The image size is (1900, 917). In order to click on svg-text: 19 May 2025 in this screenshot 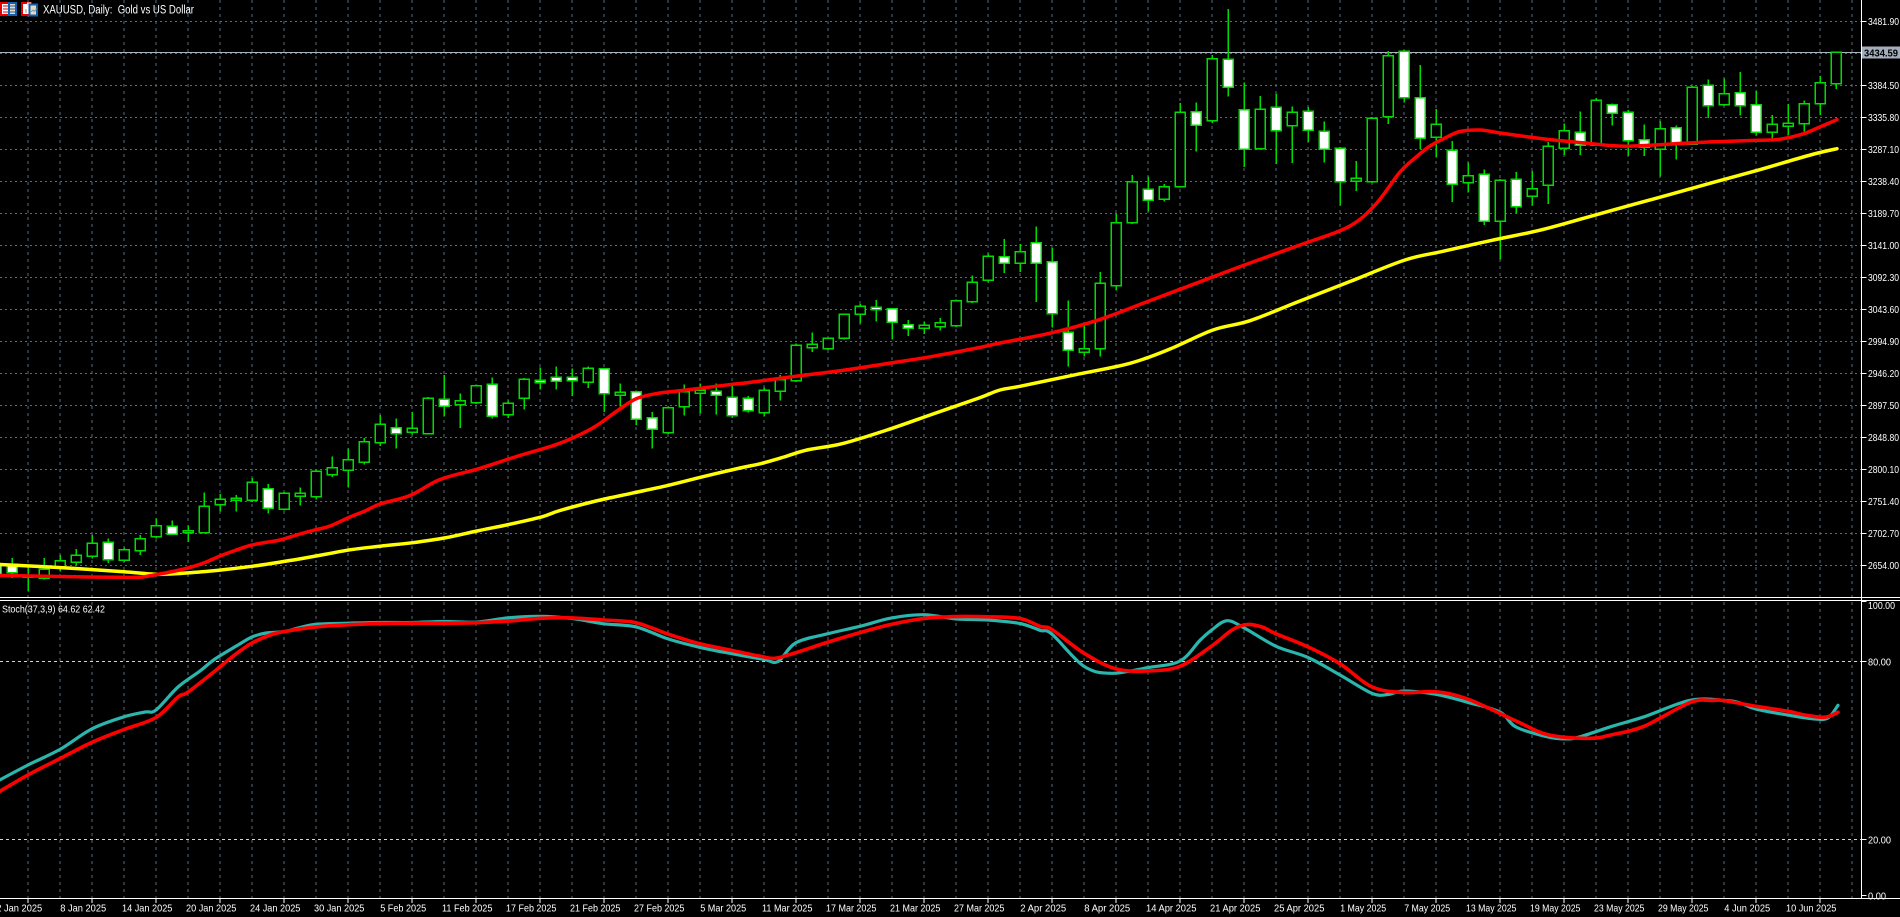, I will do `click(1555, 909)`.